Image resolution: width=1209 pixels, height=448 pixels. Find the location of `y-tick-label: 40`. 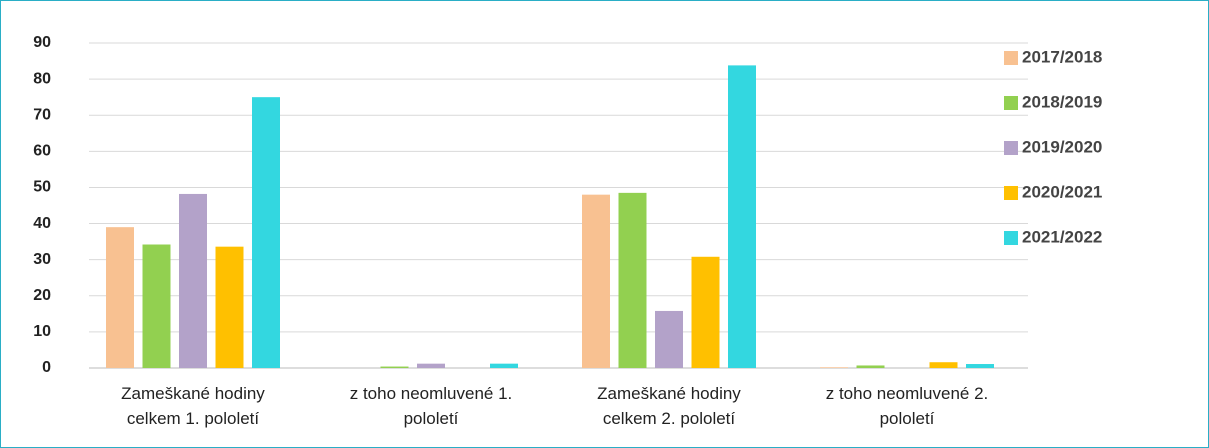

y-tick-label: 40 is located at coordinates (42, 223).